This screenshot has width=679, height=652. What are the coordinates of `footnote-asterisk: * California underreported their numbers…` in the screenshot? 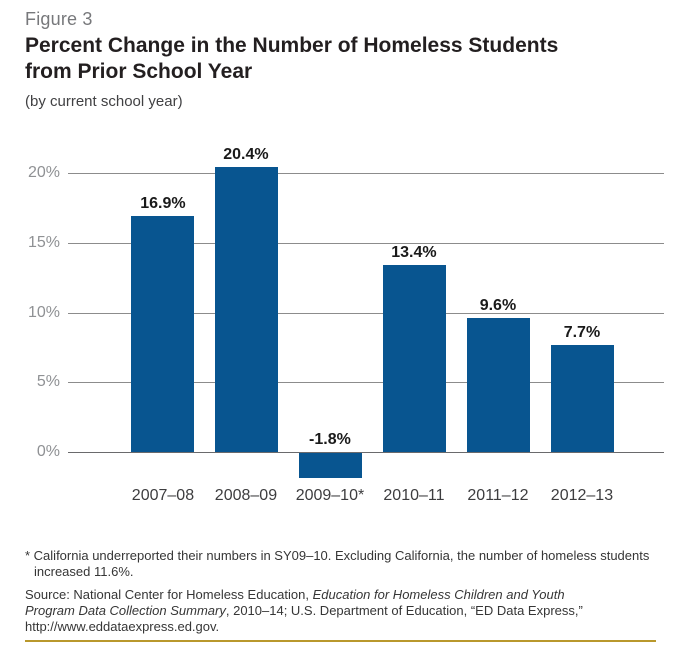 It's located at (337, 563).